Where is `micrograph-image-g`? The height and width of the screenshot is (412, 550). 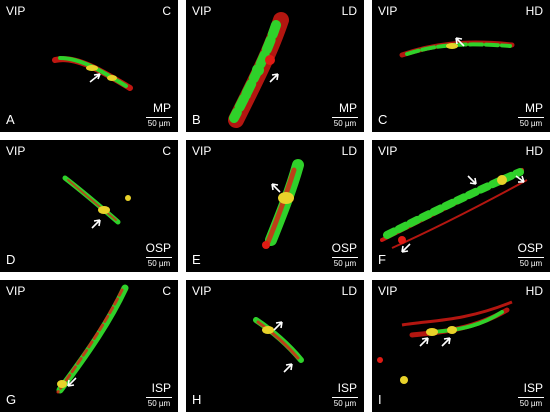
micrograph-image-g is located at coordinates (92, 339).